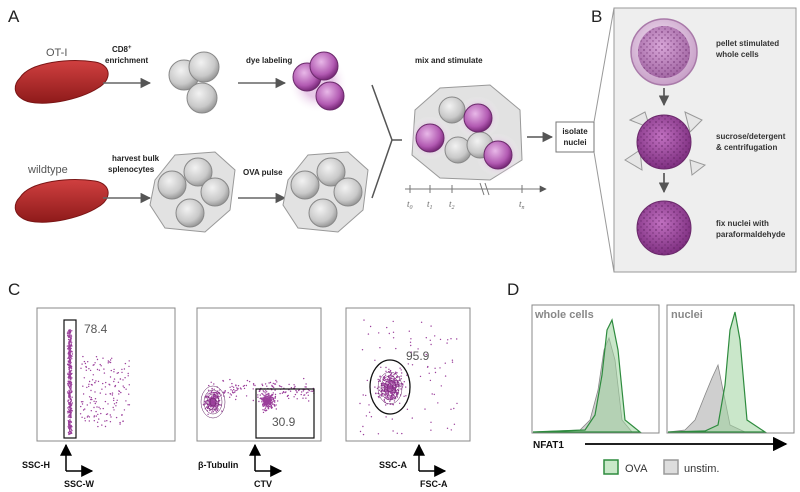 Image resolution: width=800 pixels, height=492 pixels. I want to click on histogram-whole-cells, so click(595, 369).